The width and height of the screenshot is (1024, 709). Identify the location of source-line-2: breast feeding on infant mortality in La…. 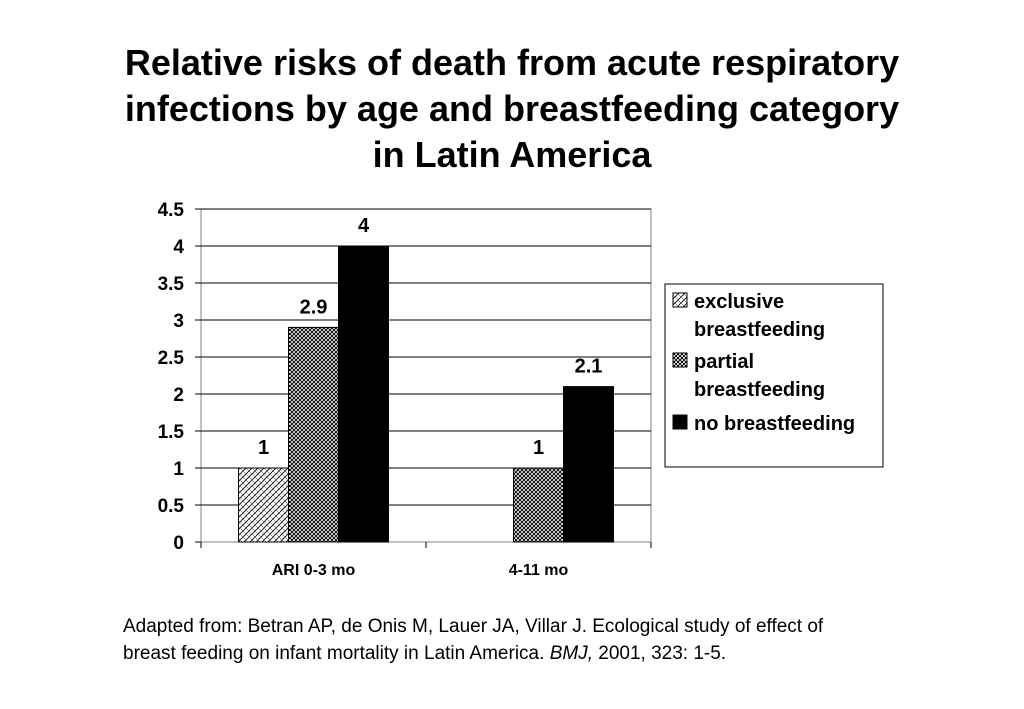
(523, 653).